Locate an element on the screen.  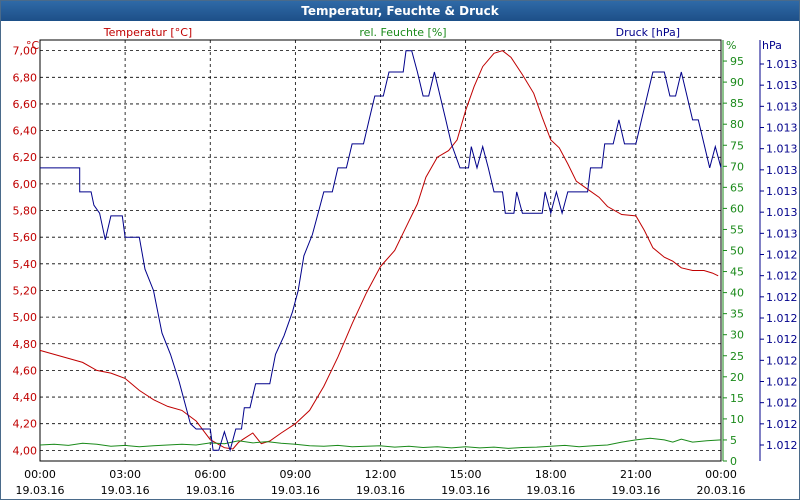
humidity-tick-label: 70 is located at coordinates (737, 166).